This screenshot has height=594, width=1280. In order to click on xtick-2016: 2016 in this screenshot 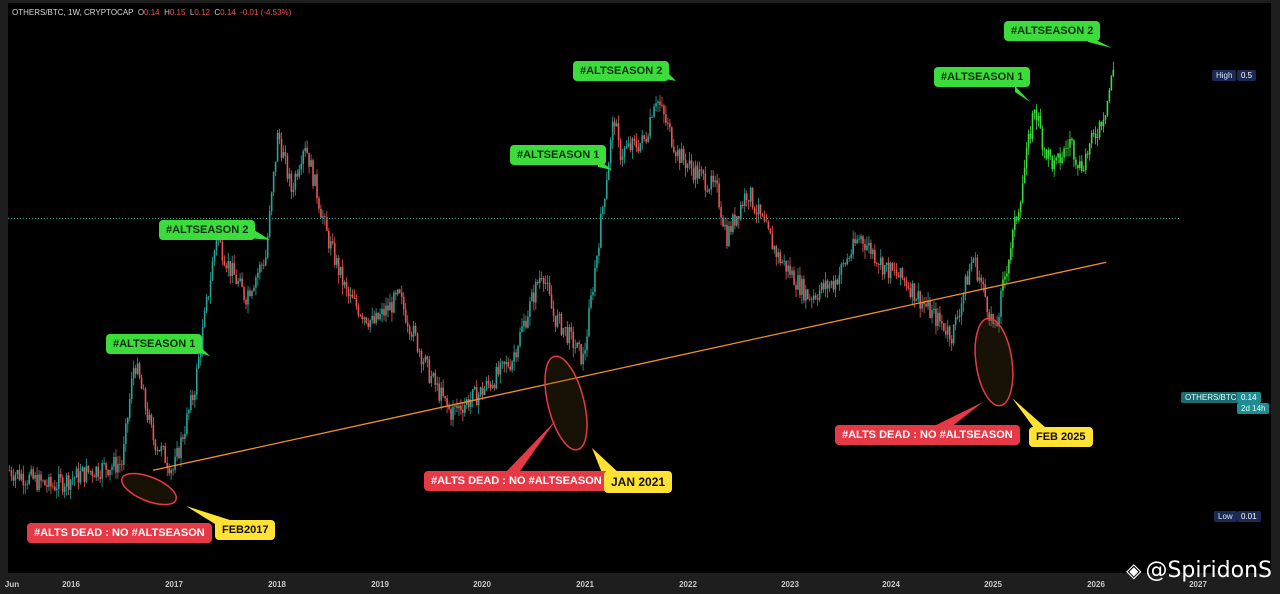, I will do `click(71, 584)`.